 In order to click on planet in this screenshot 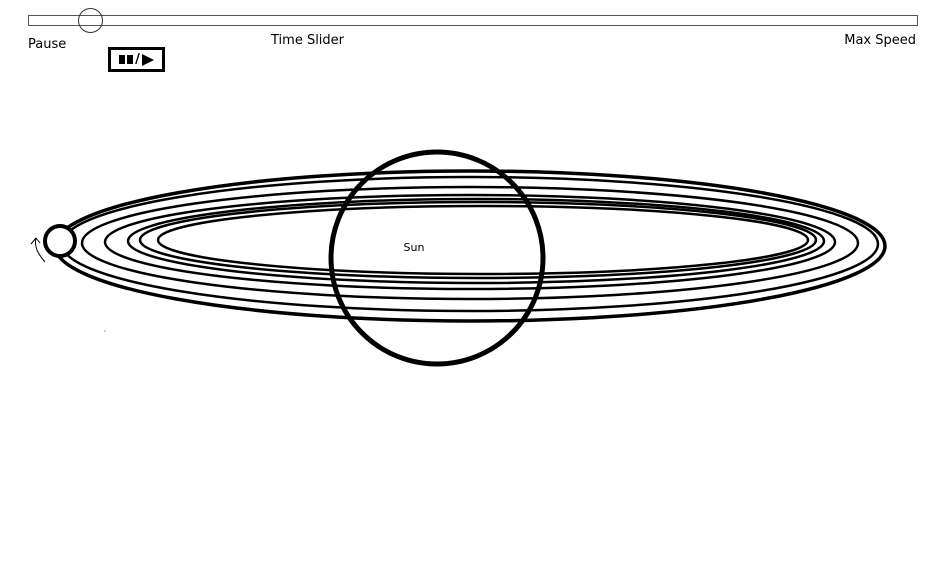, I will do `click(60, 241)`.